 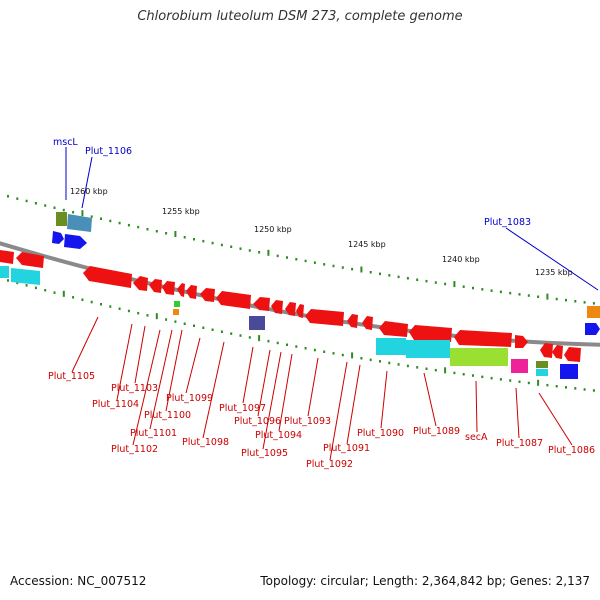 What do you see at coordinates (329, 464) in the screenshot?
I see `label-plut-1092: Plut_1092` at bounding box center [329, 464].